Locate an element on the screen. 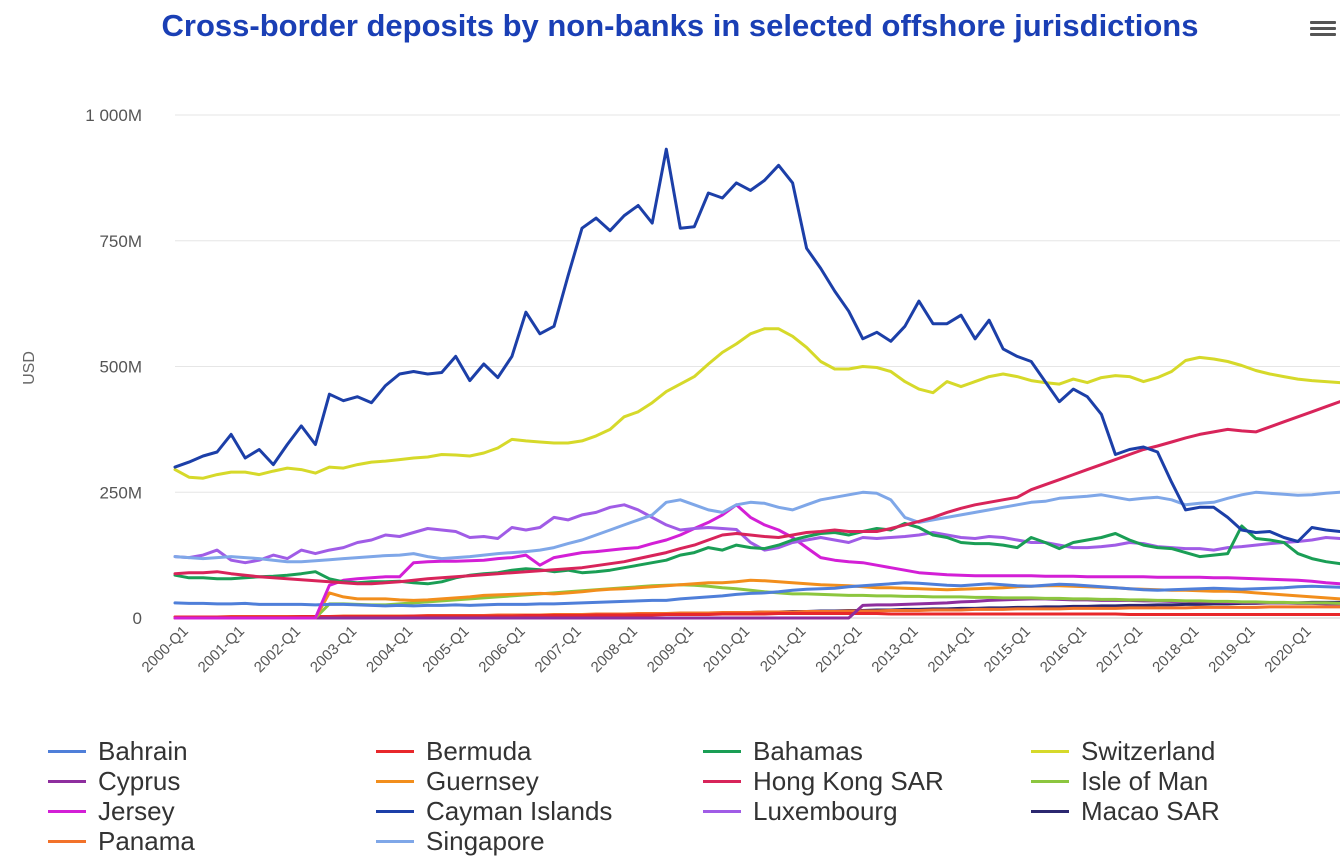  x-tick-label: 2009-Q1 is located at coordinates (670, 649).